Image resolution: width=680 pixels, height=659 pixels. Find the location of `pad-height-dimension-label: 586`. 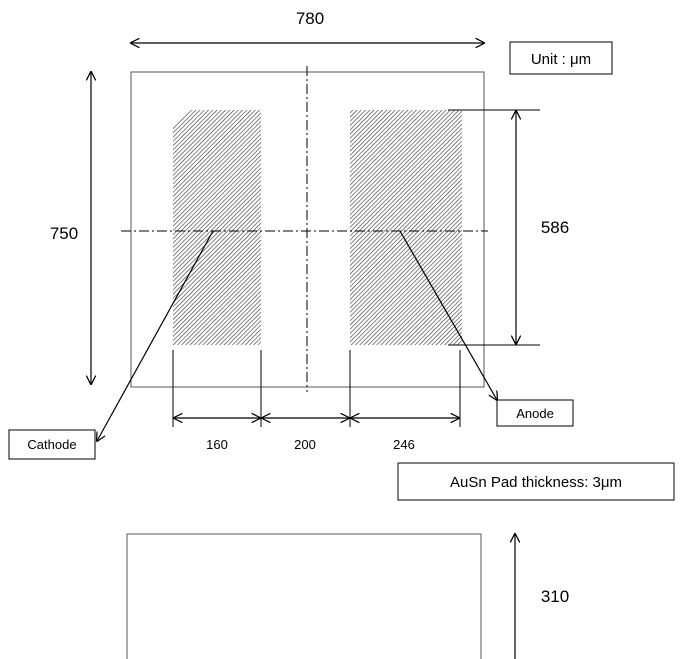

pad-height-dimension-label: 586 is located at coordinates (555, 227).